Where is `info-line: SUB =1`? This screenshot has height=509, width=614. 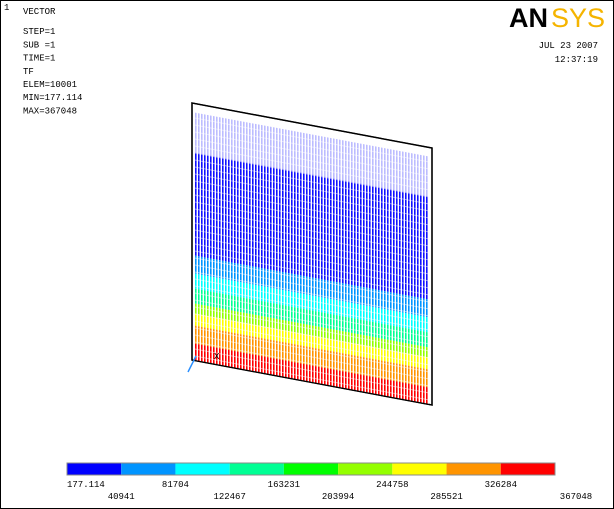 info-line: SUB =1 is located at coordinates (39, 45).